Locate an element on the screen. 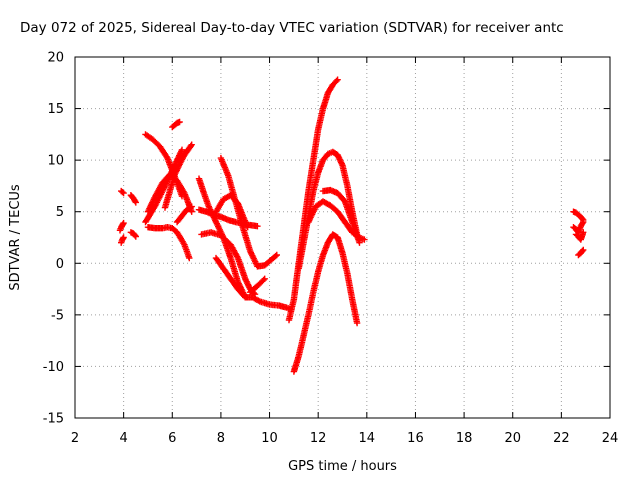  x-tick-label: 2 is located at coordinates (75, 438).